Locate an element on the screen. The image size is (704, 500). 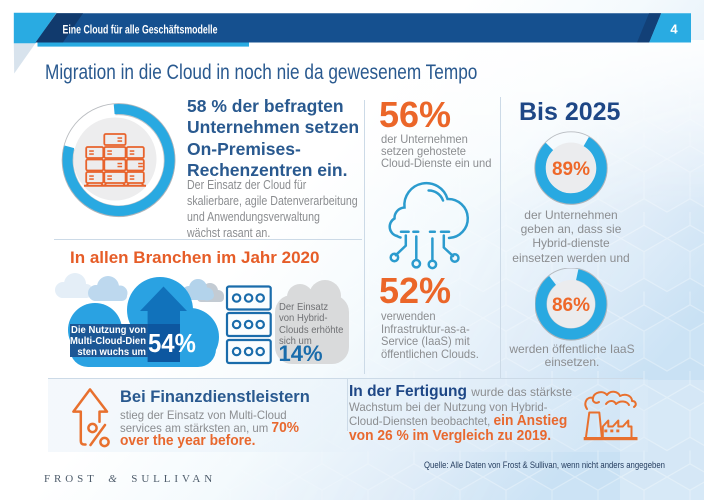
svg-text: 89% is located at coordinates (571, 169).